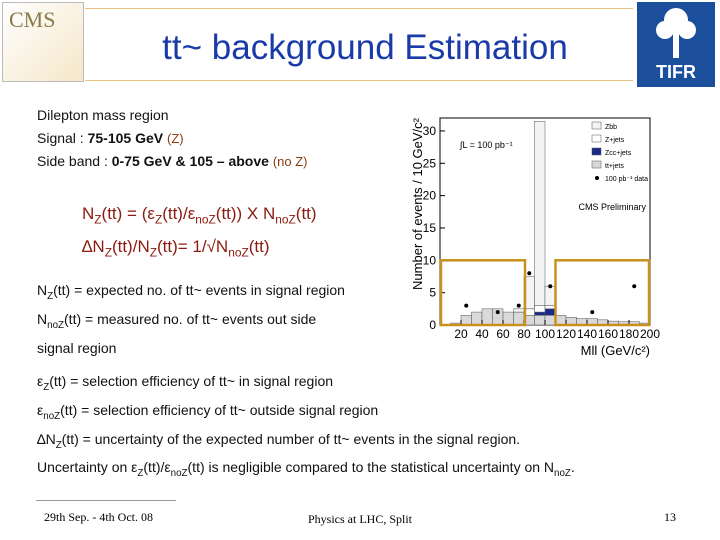 This screenshot has height=540, width=720. What do you see at coordinates (77, 347) in the screenshot?
I see `text: signal region` at bounding box center [77, 347].